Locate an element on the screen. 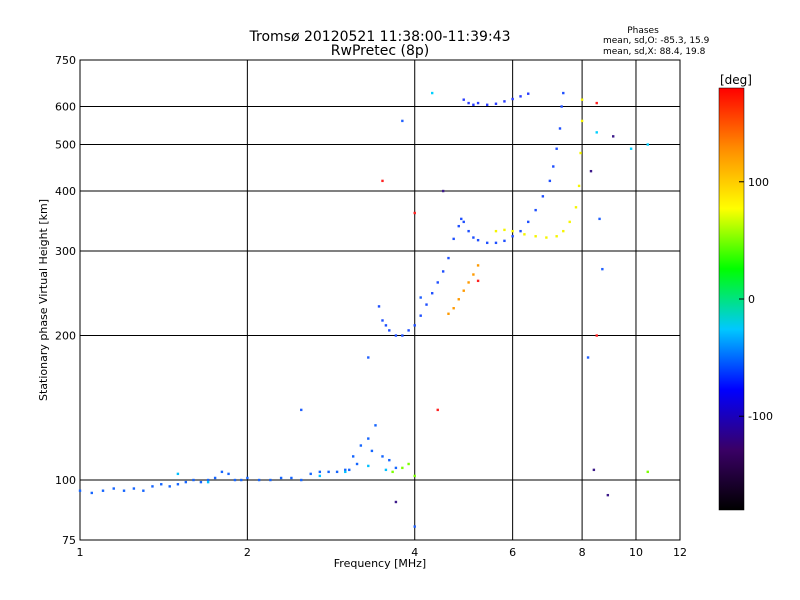 The width and height of the screenshot is (800, 600). y-tick-label: 400 is located at coordinates (65, 191).